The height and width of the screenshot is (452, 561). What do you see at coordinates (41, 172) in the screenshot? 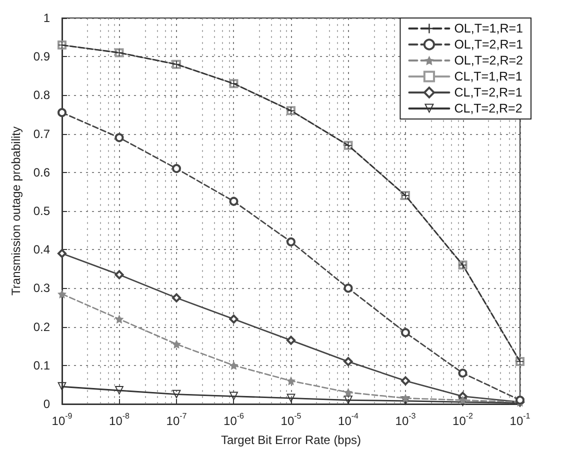
I see `y-tick-label: 0.6` at bounding box center [41, 172].